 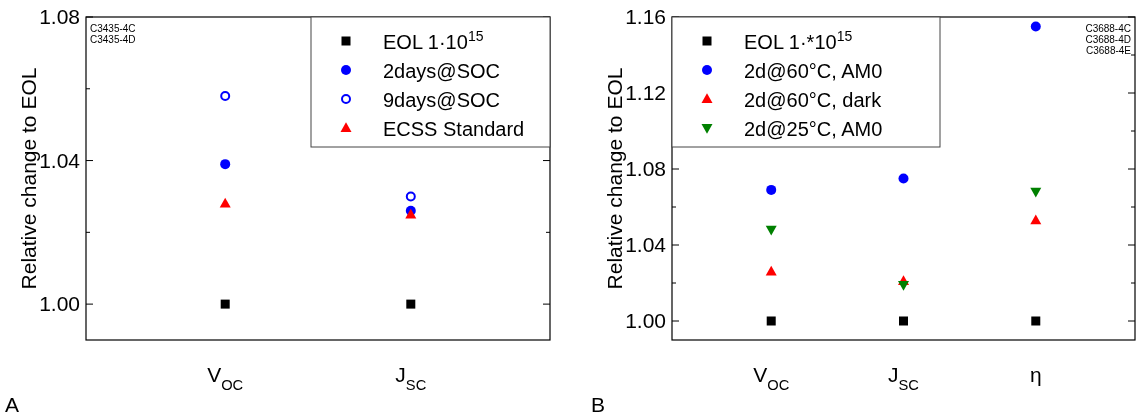 What do you see at coordinates (598, 404) in the screenshot?
I see `text: B` at bounding box center [598, 404].